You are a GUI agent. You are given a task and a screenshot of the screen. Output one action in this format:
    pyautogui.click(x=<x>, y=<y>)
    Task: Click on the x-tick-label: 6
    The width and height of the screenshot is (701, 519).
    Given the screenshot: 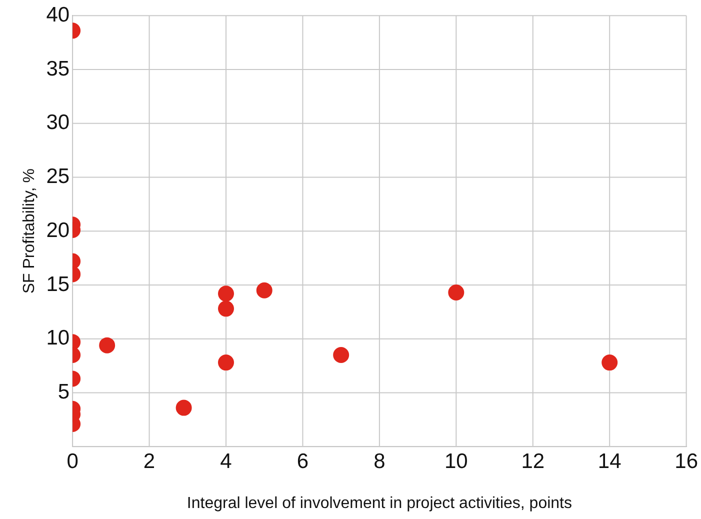 What is the action you would take?
    pyautogui.click(x=302, y=461)
    